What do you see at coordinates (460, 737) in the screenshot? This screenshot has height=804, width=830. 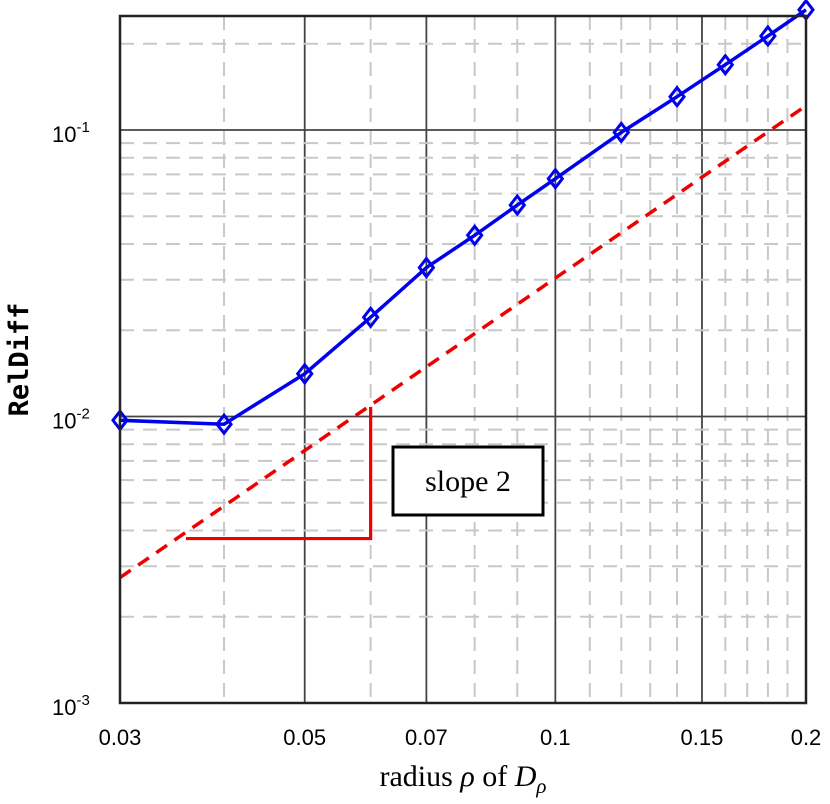 I see `x-tick-labels: 0.03 0.05 0.07 0.1 0.15 0.2` at bounding box center [460, 737].